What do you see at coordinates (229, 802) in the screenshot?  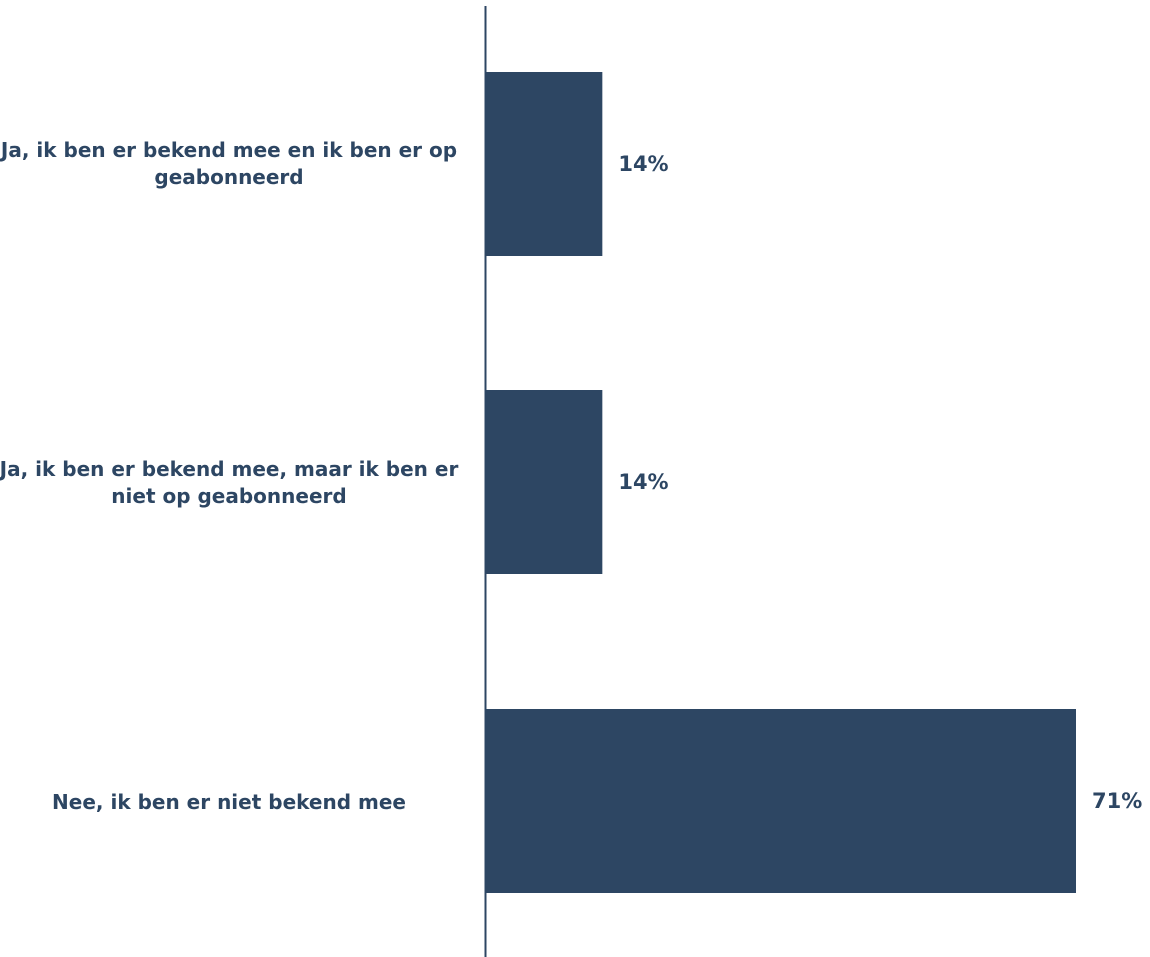 I see `category-label: Nee, ik ben er niet bekend mee` at bounding box center [229, 802].